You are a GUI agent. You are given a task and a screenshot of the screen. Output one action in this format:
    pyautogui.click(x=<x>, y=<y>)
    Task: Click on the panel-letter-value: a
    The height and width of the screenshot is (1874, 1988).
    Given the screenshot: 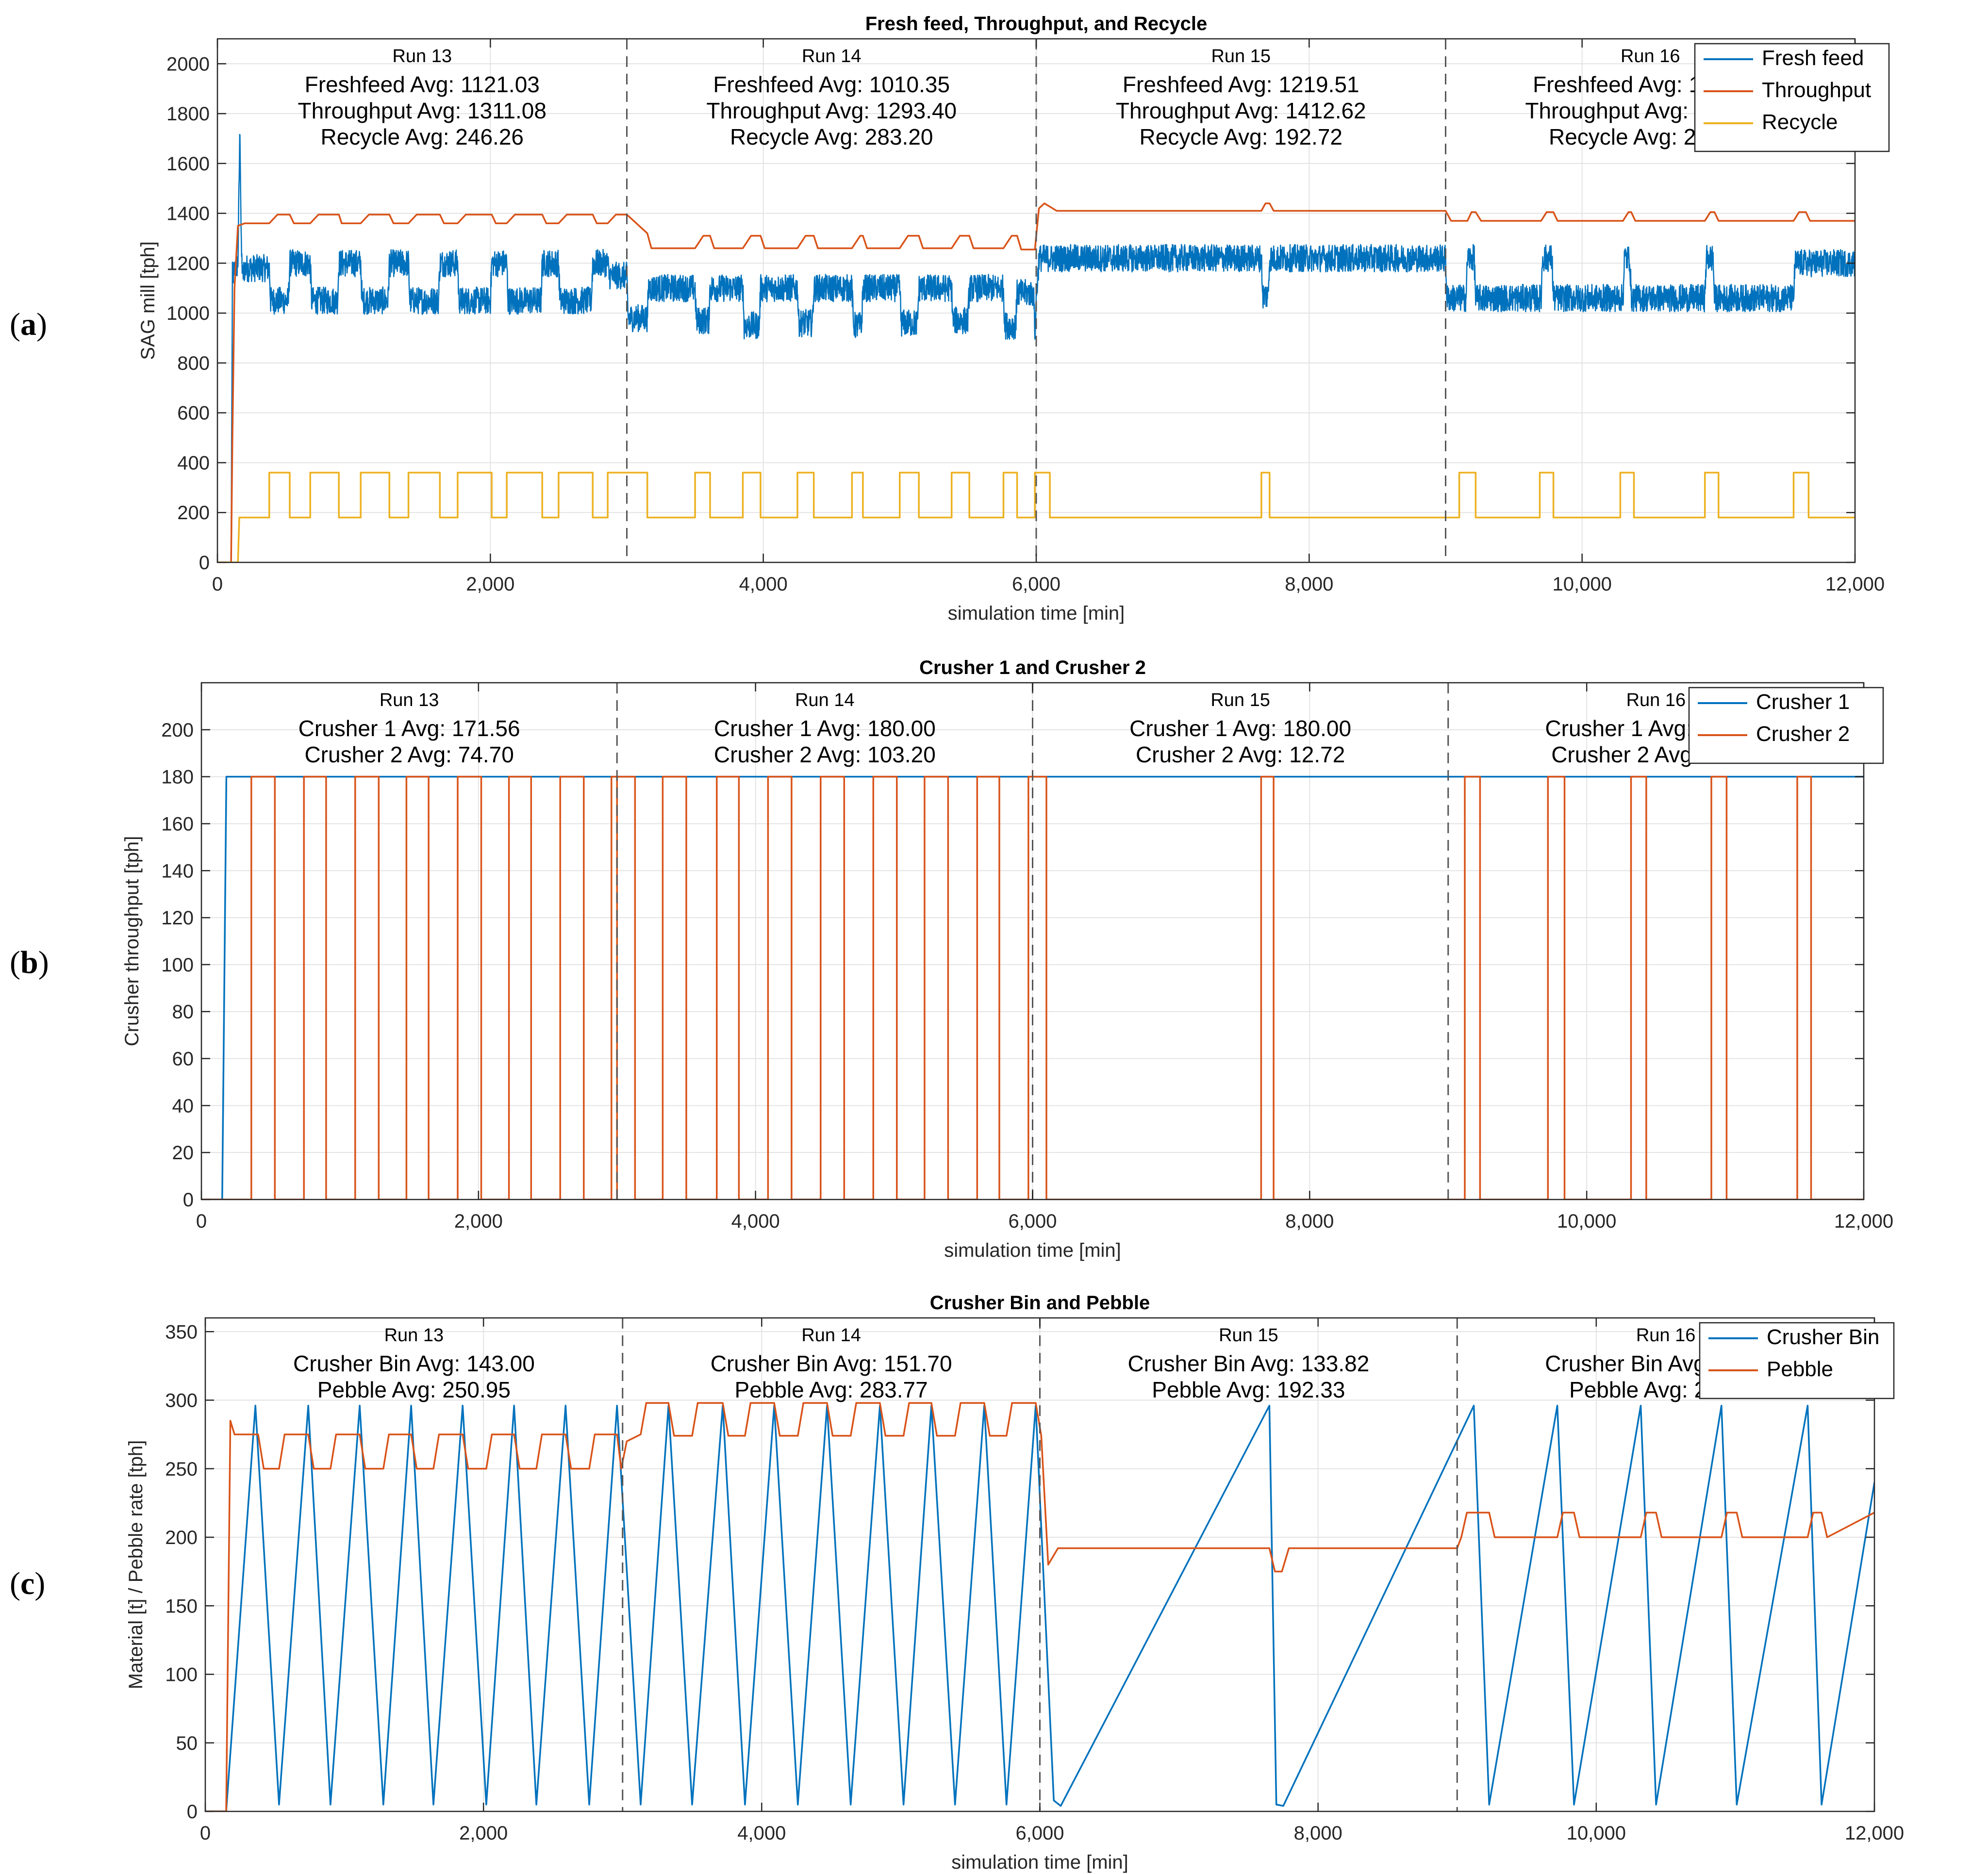 What is the action you would take?
    pyautogui.click(x=28, y=325)
    